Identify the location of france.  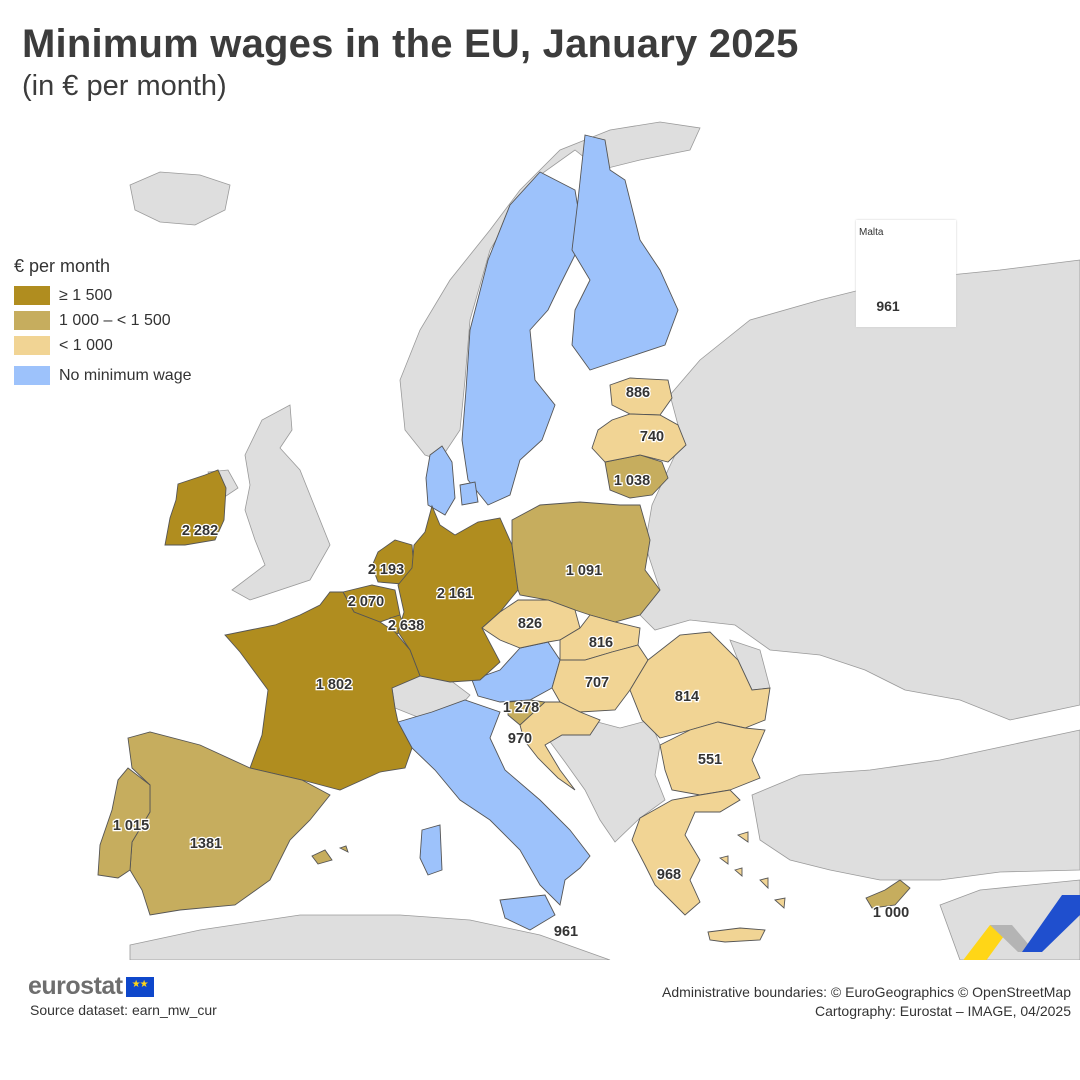
(322, 691).